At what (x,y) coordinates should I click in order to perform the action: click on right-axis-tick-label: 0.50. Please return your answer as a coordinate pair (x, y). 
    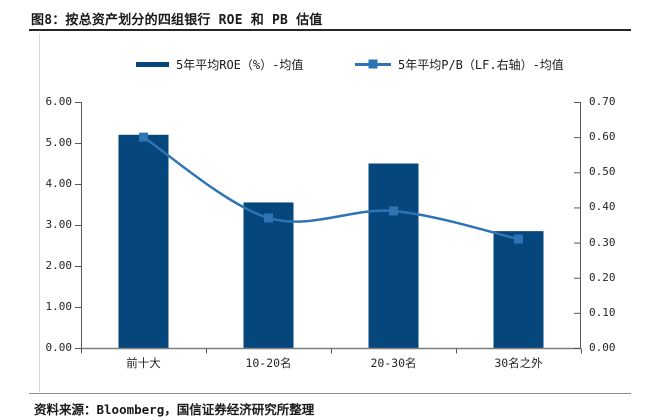
    Looking at the image, I should click on (602, 172).